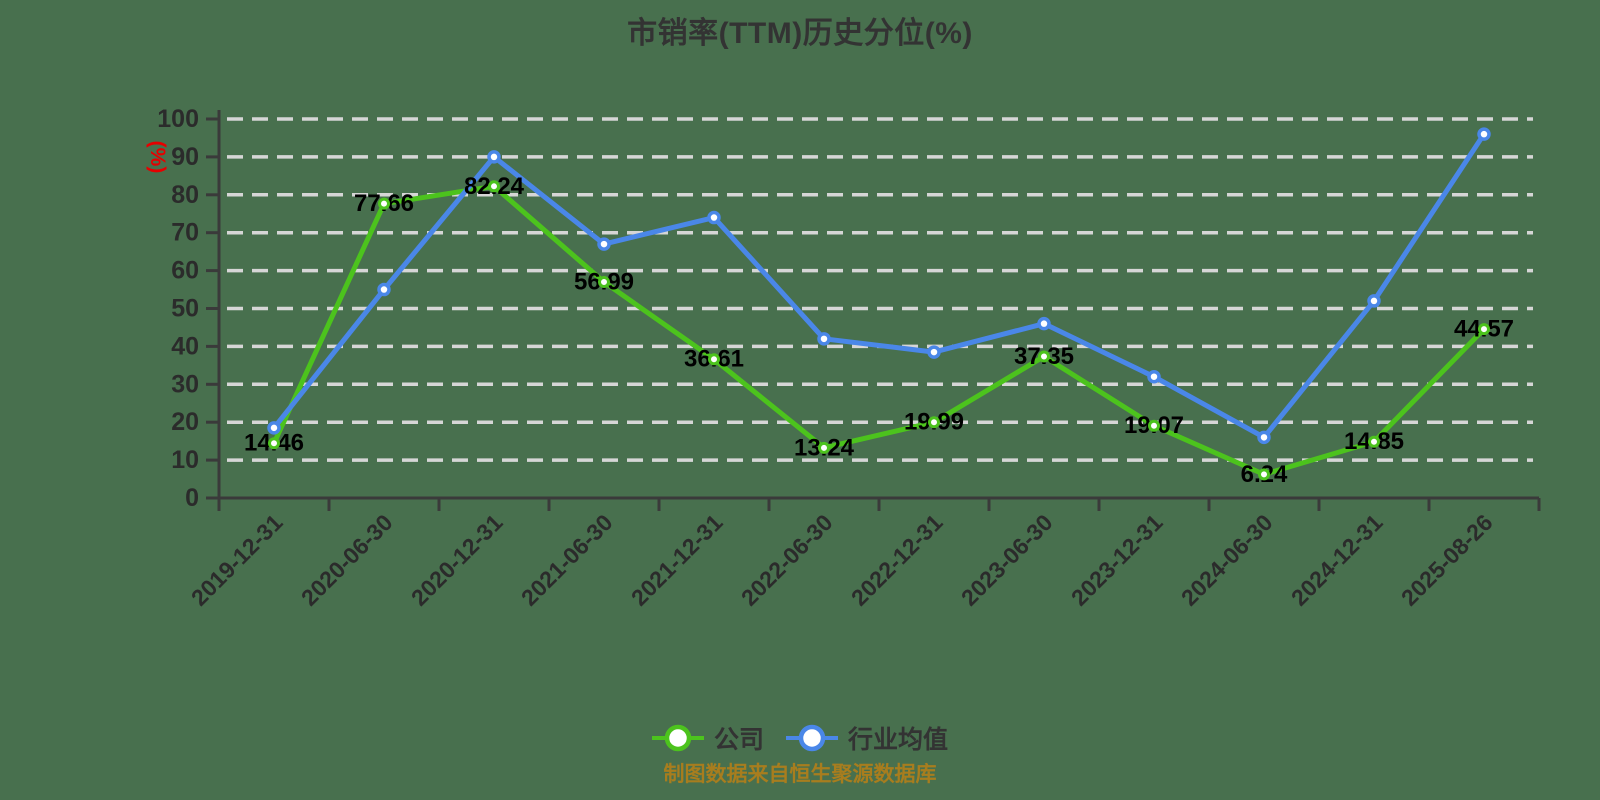 This screenshot has height=800, width=1600. What do you see at coordinates (185, 384) in the screenshot?
I see `svg-text: 30` at bounding box center [185, 384].